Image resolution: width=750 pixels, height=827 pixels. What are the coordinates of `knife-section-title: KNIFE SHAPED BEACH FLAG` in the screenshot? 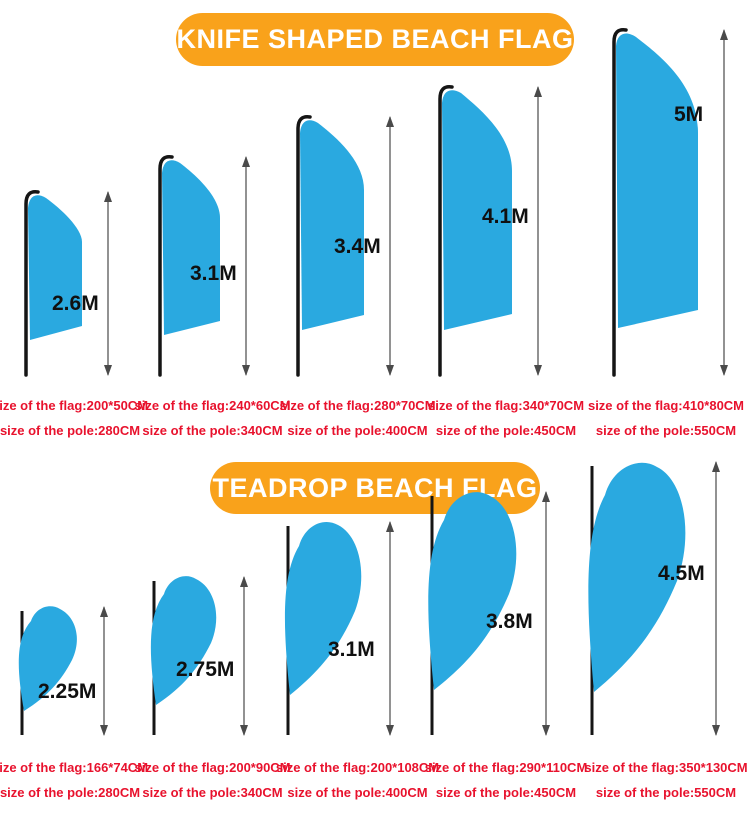 It's located at (375, 39).